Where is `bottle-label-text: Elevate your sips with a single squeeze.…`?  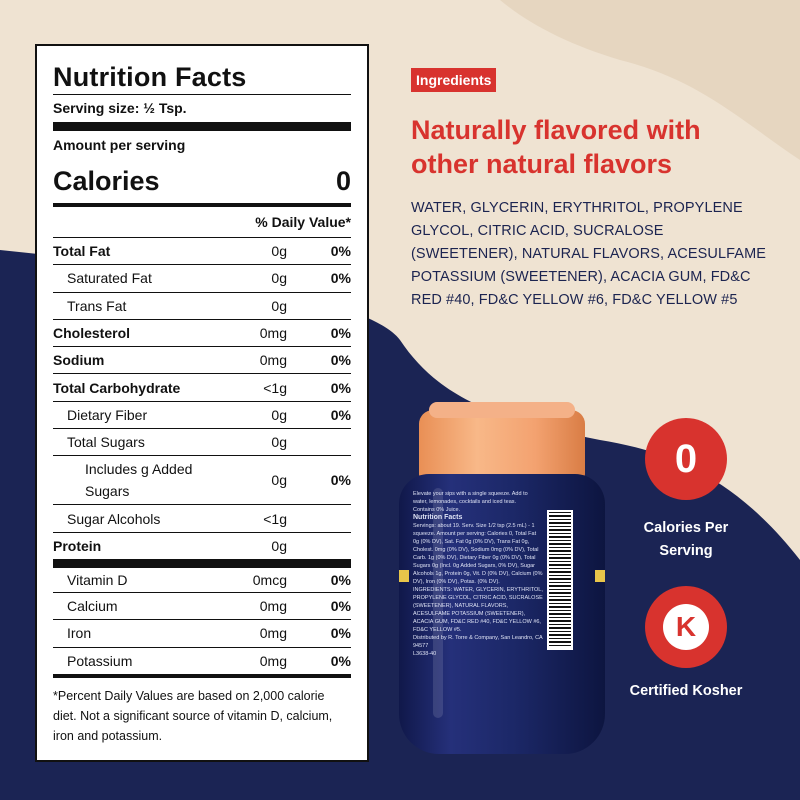 bottle-label-text: Elevate your sips with a single squeeze.… is located at coordinates (478, 590).